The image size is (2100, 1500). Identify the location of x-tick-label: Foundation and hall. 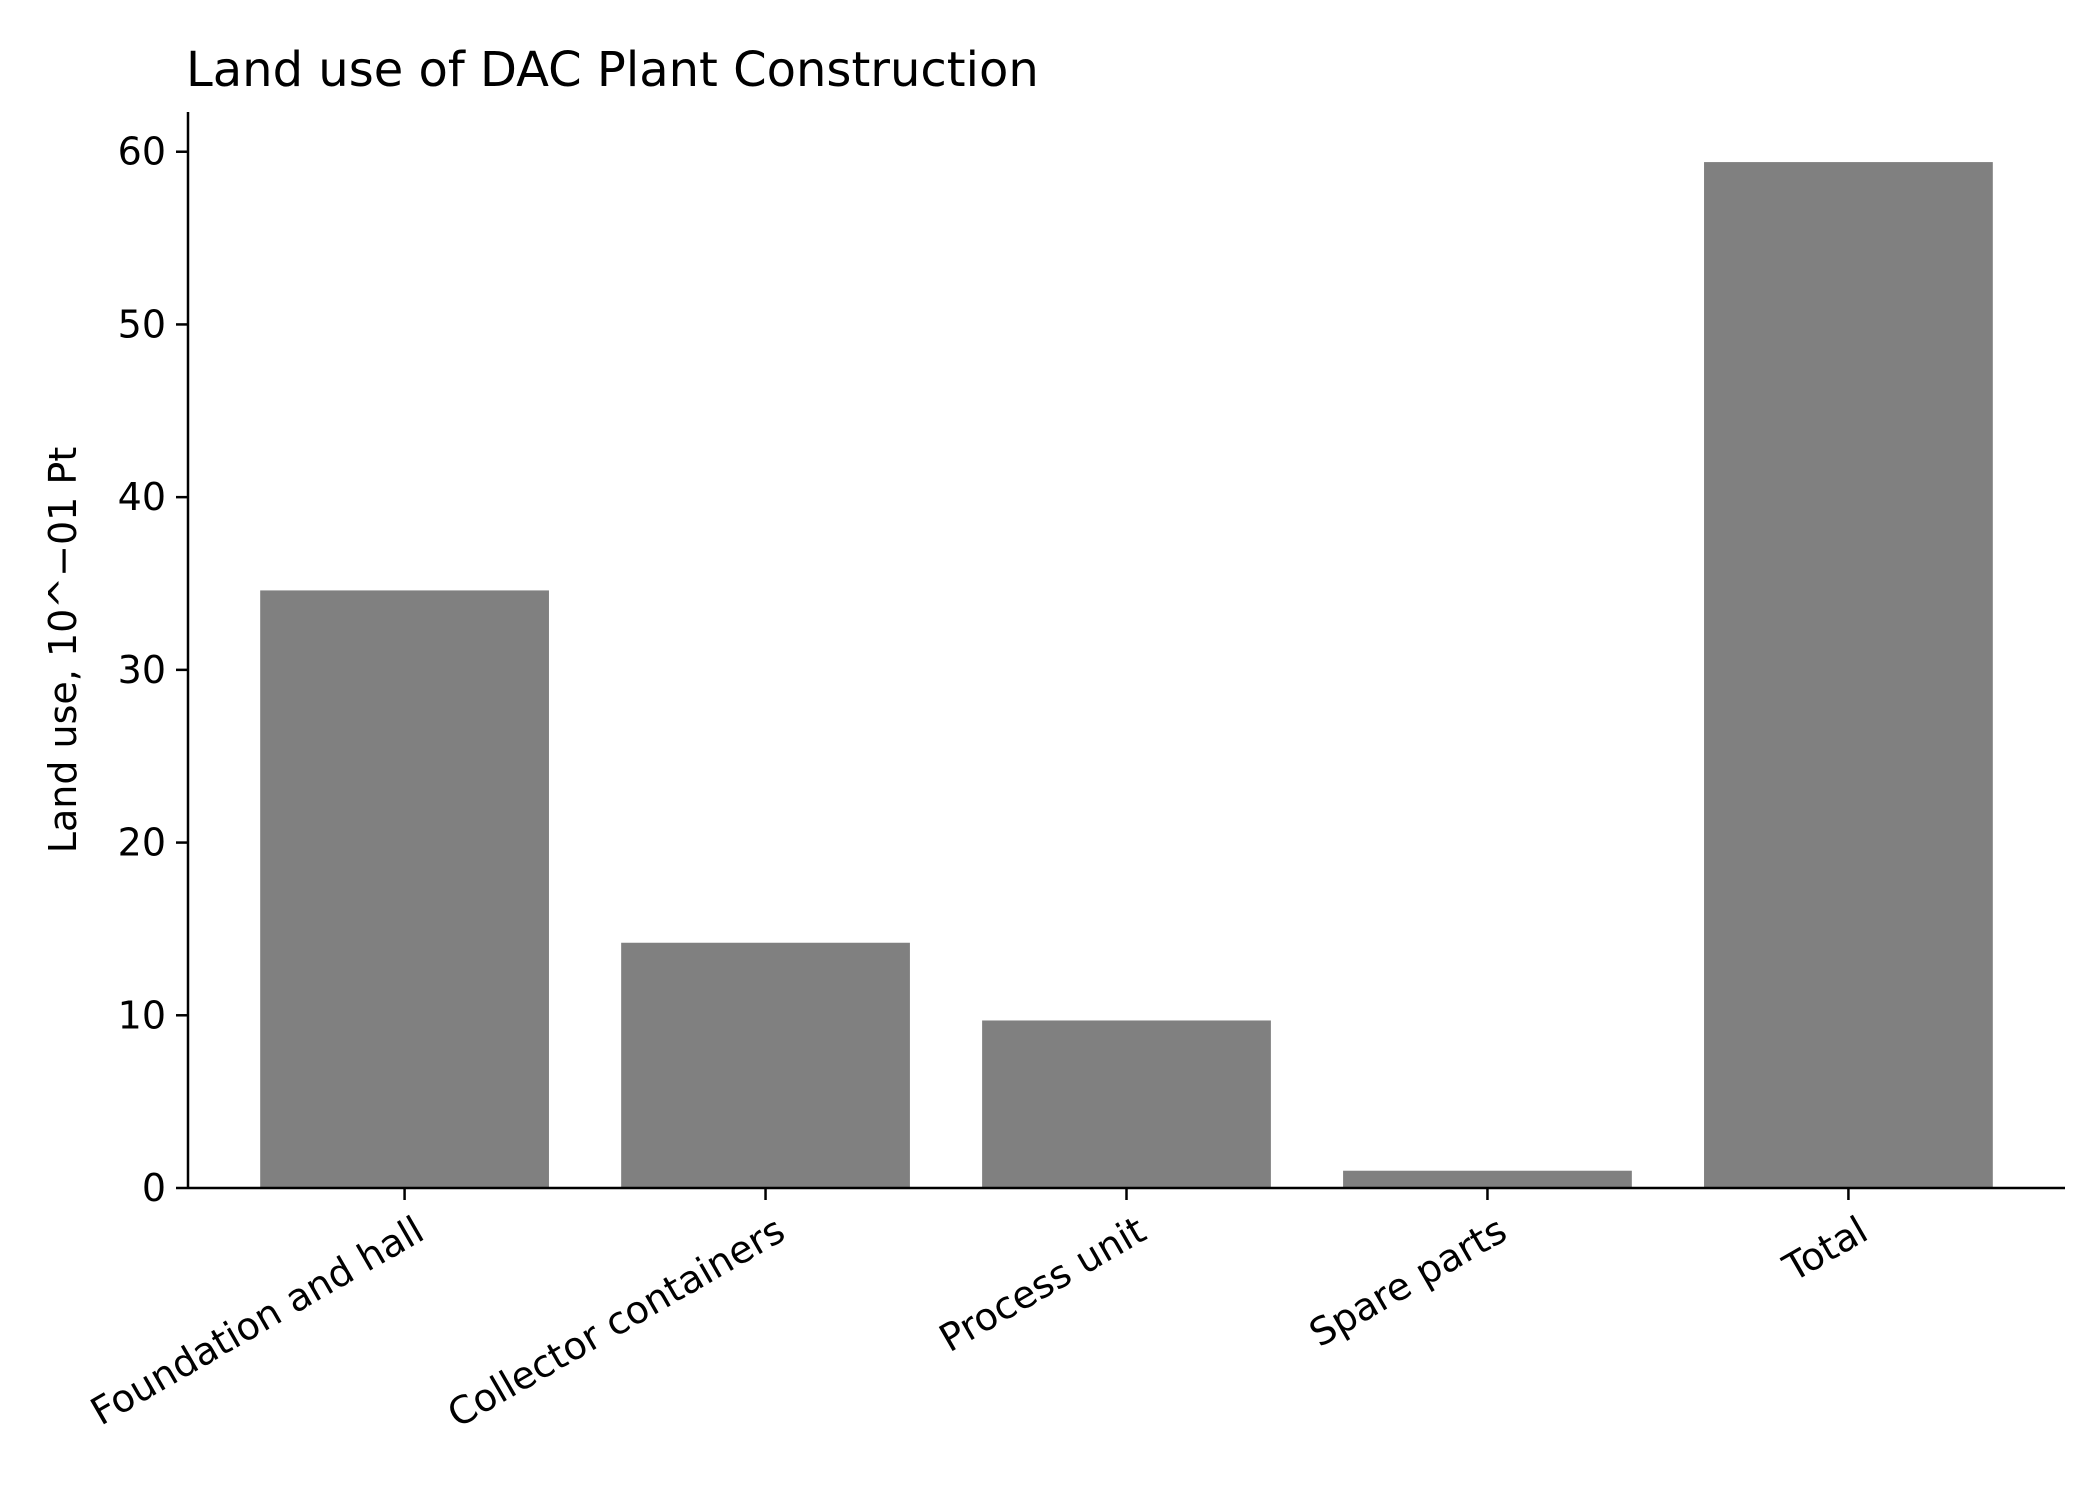
(257, 1321).